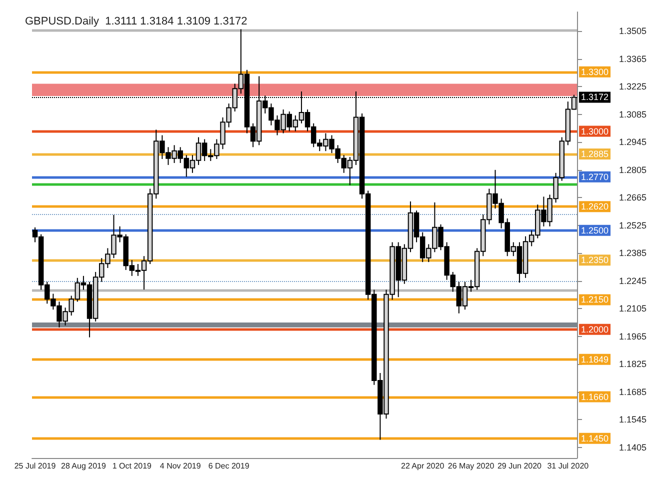 This screenshot has height=482, width=665. What do you see at coordinates (595, 260) in the screenshot?
I see `ref-line-label: 1.2350` at bounding box center [595, 260].